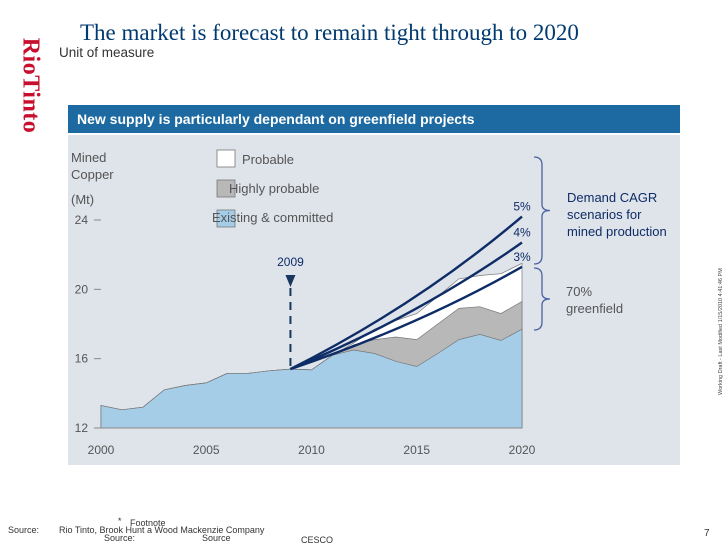  I want to click on marker-2009-triangle, so click(290, 281).